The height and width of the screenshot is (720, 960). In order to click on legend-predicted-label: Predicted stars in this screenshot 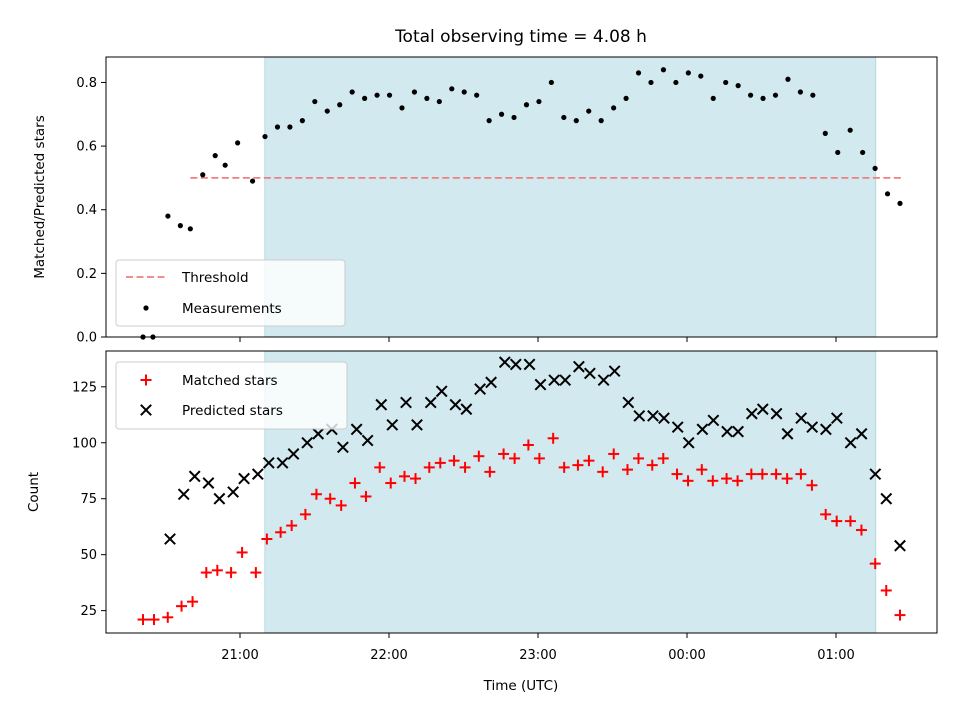, I will do `click(232, 411)`.